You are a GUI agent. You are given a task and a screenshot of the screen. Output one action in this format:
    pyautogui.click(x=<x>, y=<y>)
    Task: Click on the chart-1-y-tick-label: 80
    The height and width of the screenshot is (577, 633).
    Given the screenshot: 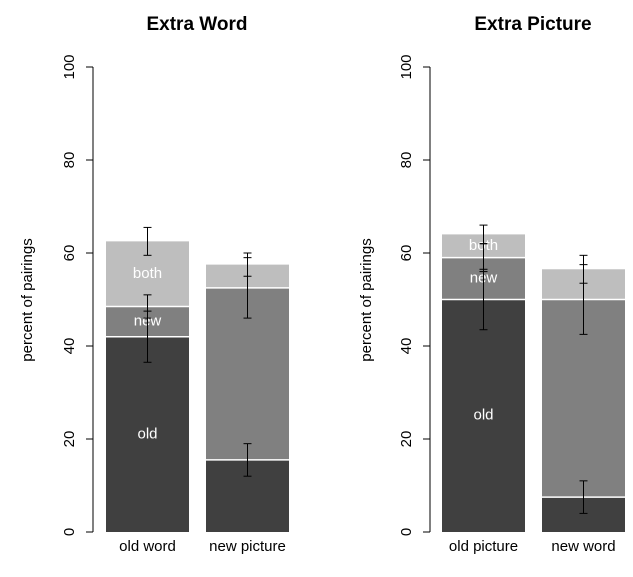 What is the action you would take?
    pyautogui.click(x=69, y=160)
    